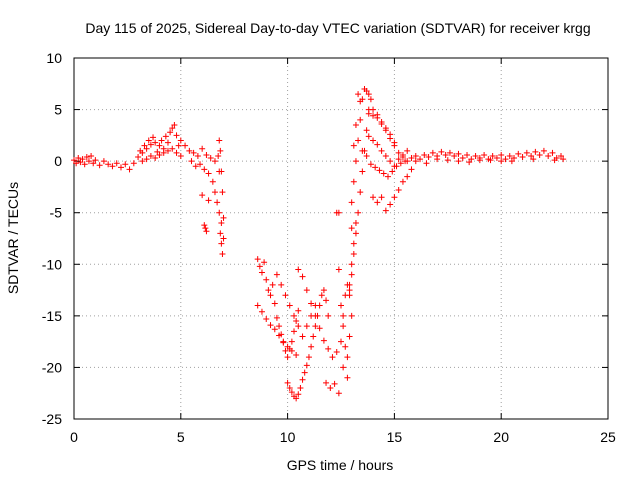 This screenshot has width=640, height=480. Describe the element at coordinates (74, 437) in the screenshot. I see `x-tick-label: 0` at that location.